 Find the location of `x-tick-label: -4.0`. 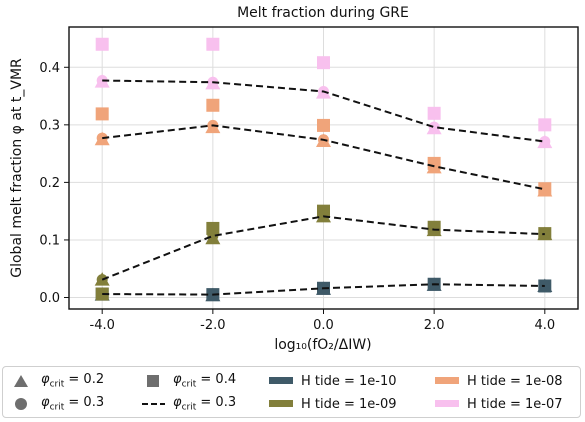

x-tick-label: -4.0 is located at coordinates (102, 325).